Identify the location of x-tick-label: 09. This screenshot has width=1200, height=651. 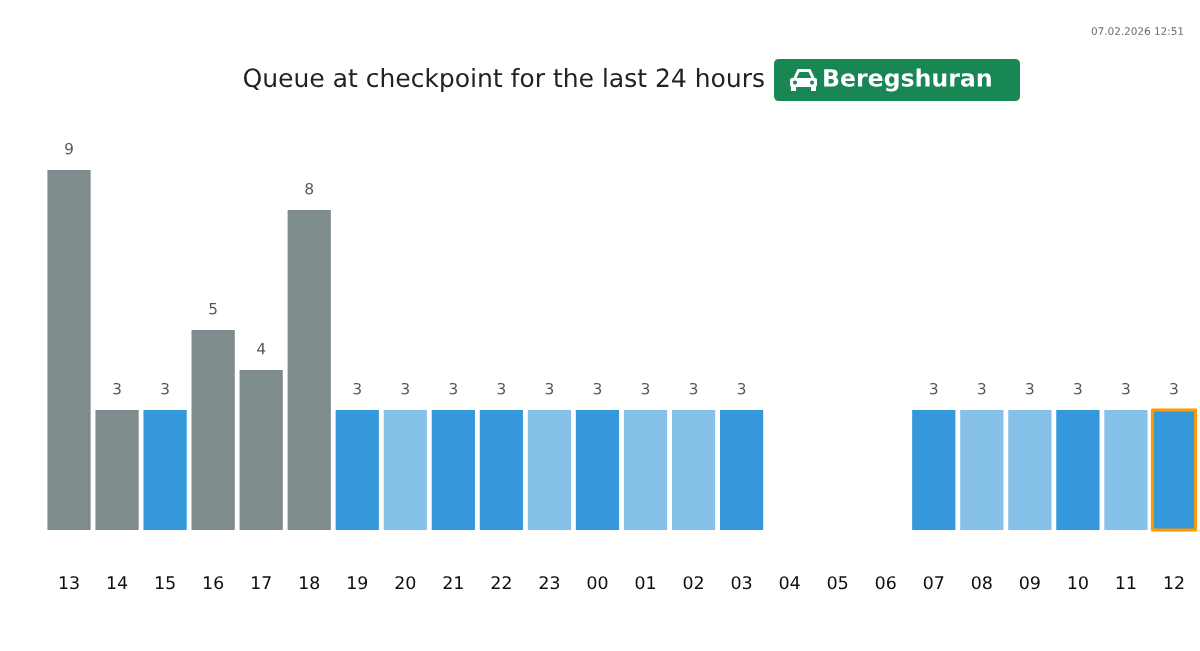
(1029, 583).